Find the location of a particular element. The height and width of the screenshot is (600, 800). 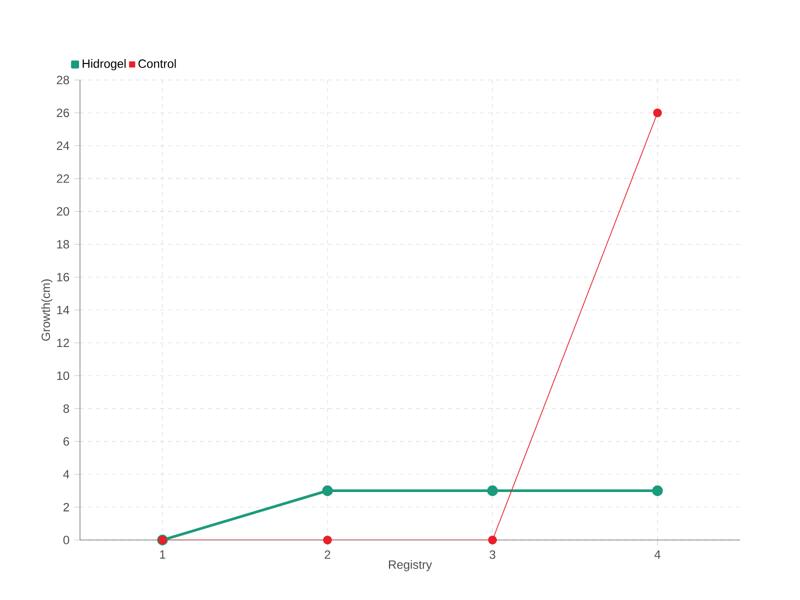

y-tick-label: 26 is located at coordinates (63, 113).